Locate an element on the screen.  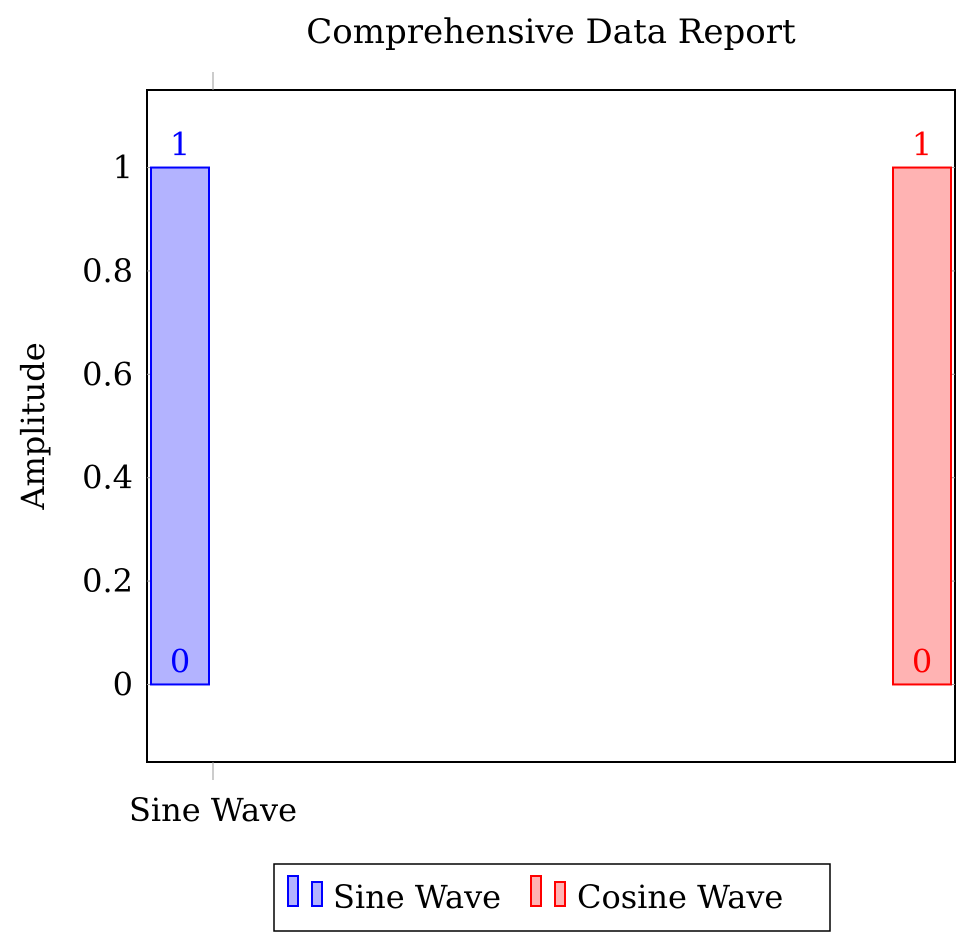
y-axis-label: Amplitude is located at coordinates (33, 426).